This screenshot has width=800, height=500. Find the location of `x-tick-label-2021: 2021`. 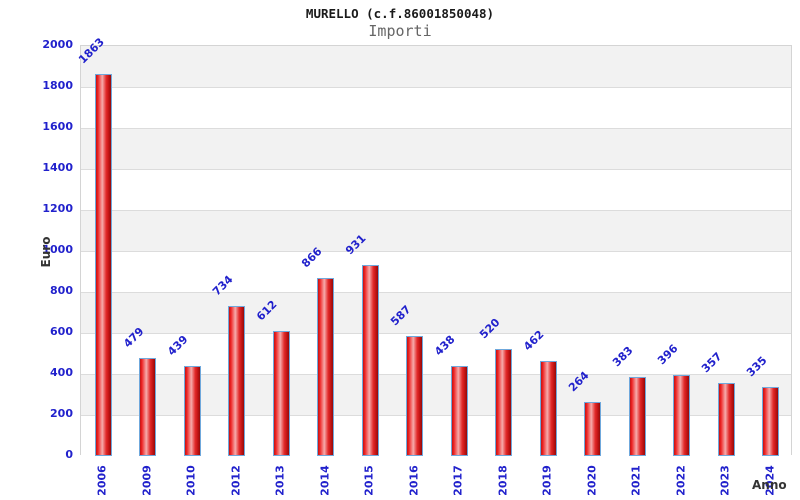

x-tick-label-2021: 2021 is located at coordinates (636, 480).